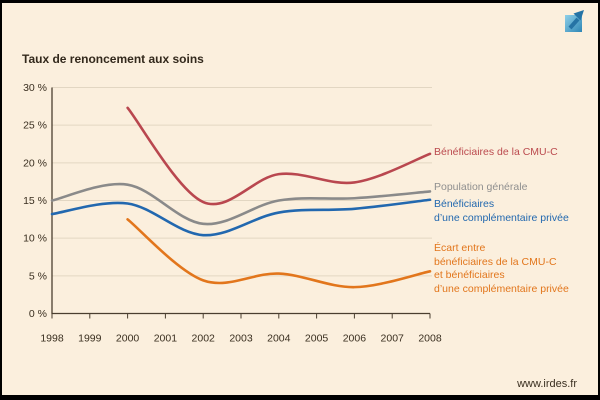  I want to click on x-tick-label: 2002, so click(204, 339).